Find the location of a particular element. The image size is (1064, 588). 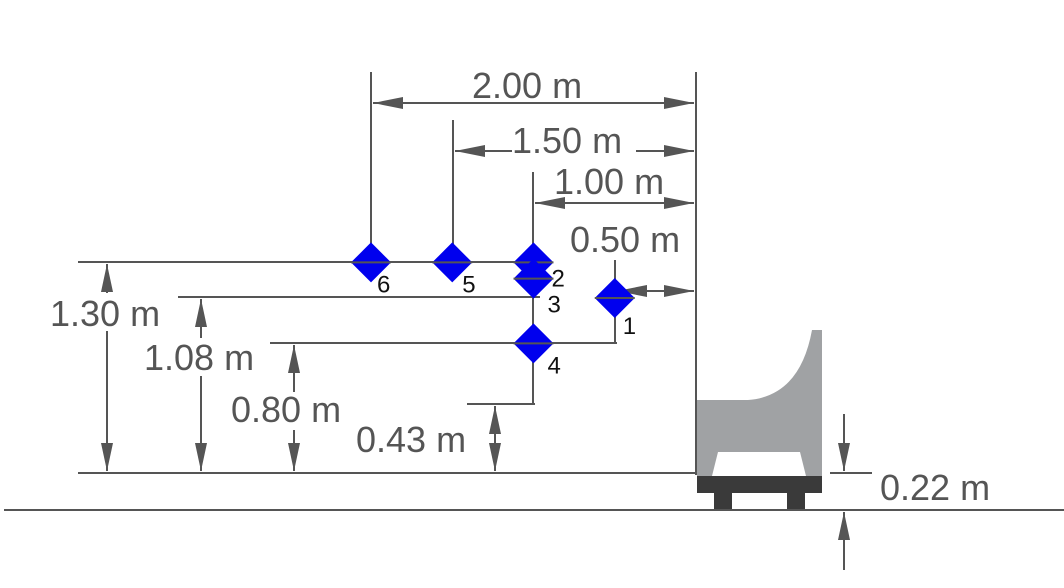

dimension-0-50: 0.50 m is located at coordinates (632, 280).